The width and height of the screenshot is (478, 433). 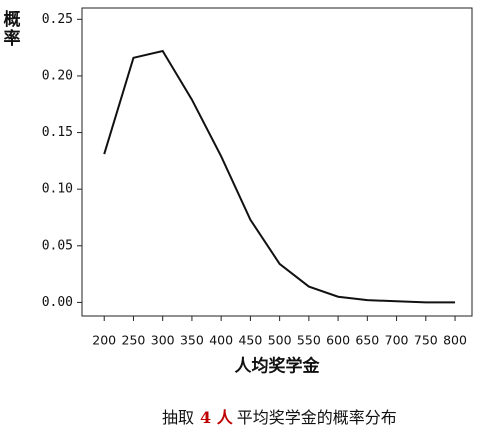 What do you see at coordinates (178, 417) in the screenshot?
I see `caption-part: 抽取` at bounding box center [178, 417].